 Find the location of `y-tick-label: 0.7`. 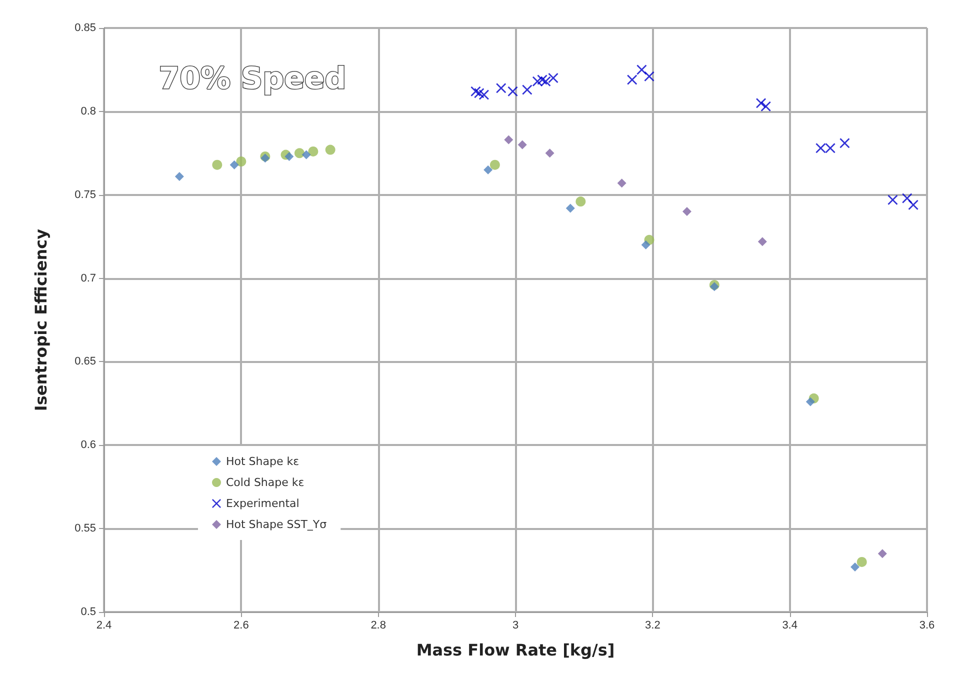

y-tick-label: 0.7 is located at coordinates (88, 278).